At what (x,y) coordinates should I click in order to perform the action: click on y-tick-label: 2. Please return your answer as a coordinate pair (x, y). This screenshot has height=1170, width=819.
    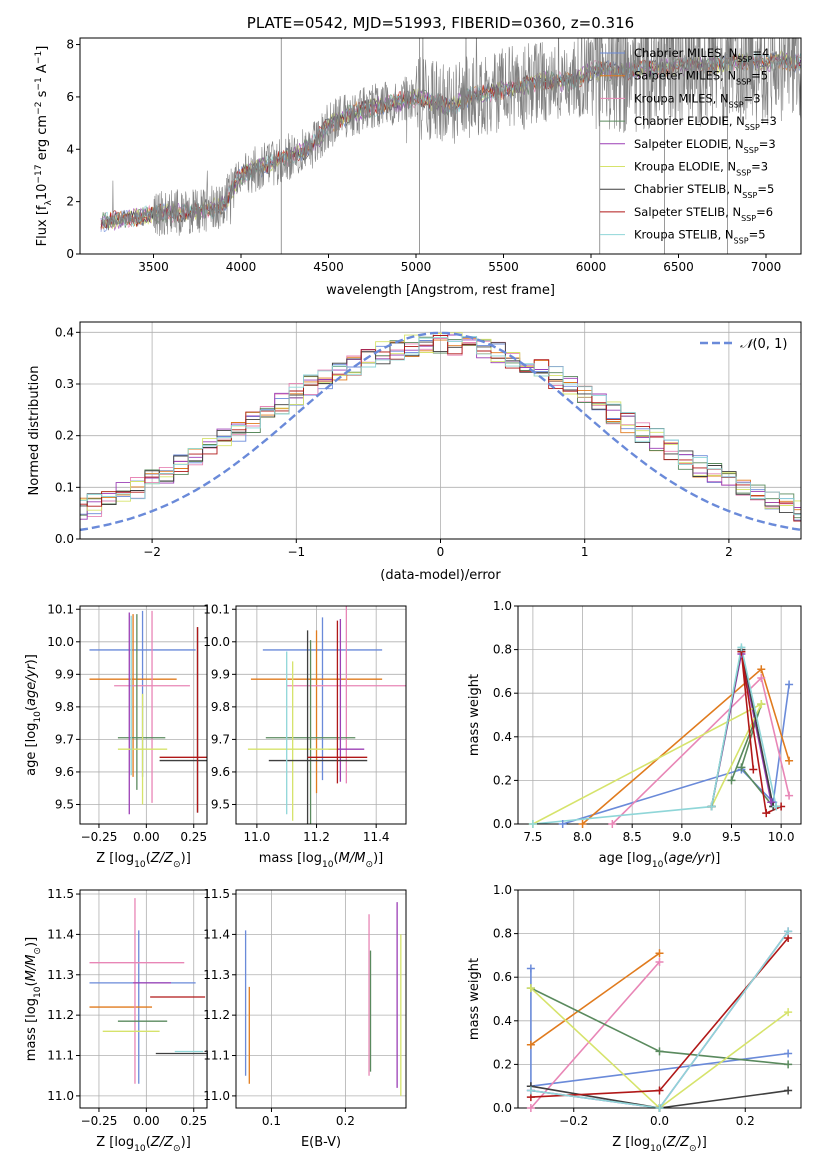
    Looking at the image, I should click on (70, 202).